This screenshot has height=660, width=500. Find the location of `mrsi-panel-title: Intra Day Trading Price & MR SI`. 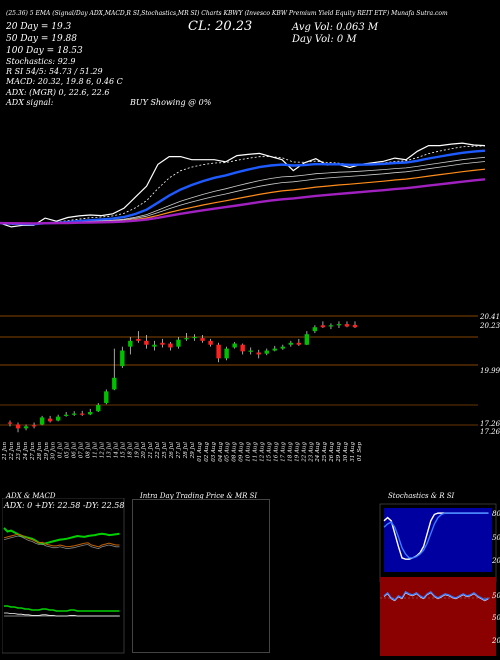

mrsi-panel-title: Intra Day Trading Price & MR SI is located at coordinates (199, 496).